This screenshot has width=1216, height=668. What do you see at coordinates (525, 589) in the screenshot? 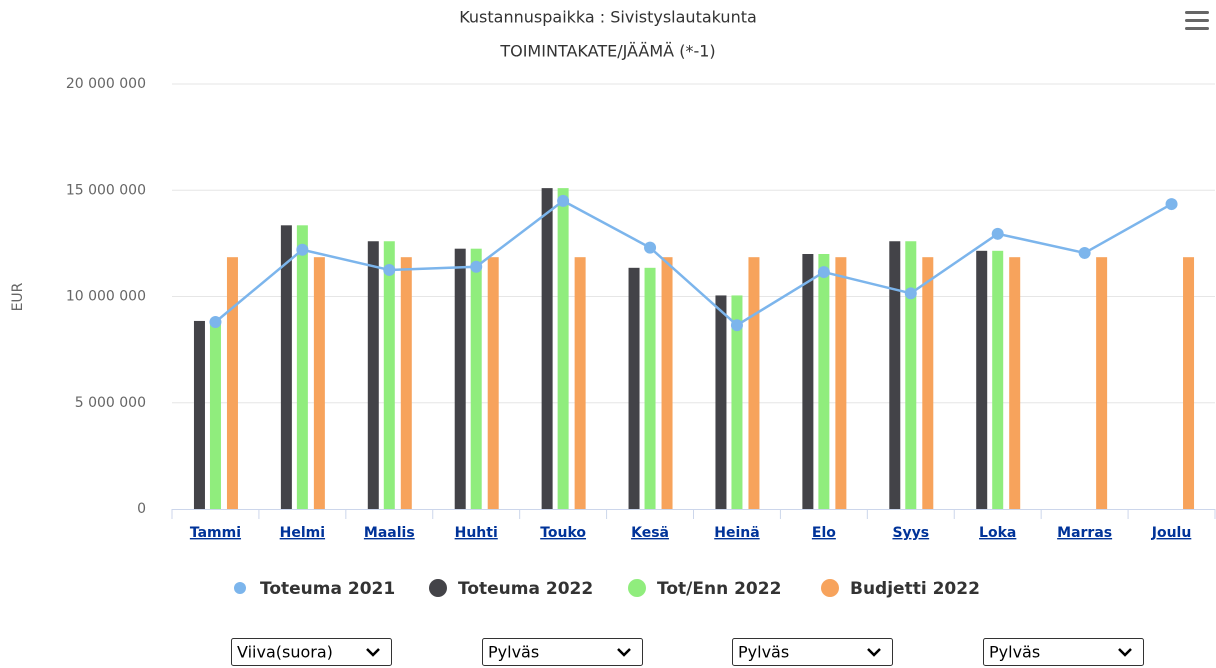
I see `legend-label: Toteuma 2022` at bounding box center [525, 589].